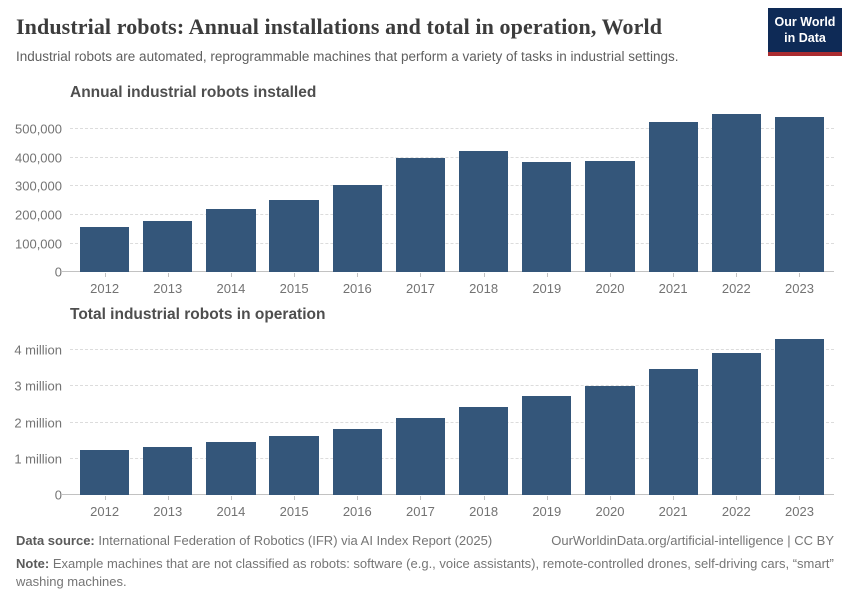  What do you see at coordinates (484, 512) in the screenshot?
I see `x-tick-label: 2018` at bounding box center [484, 512].